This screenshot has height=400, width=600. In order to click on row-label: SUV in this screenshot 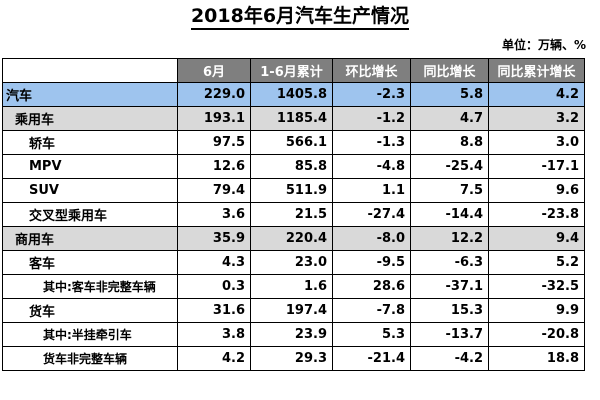, I will do `click(90, 190)`.